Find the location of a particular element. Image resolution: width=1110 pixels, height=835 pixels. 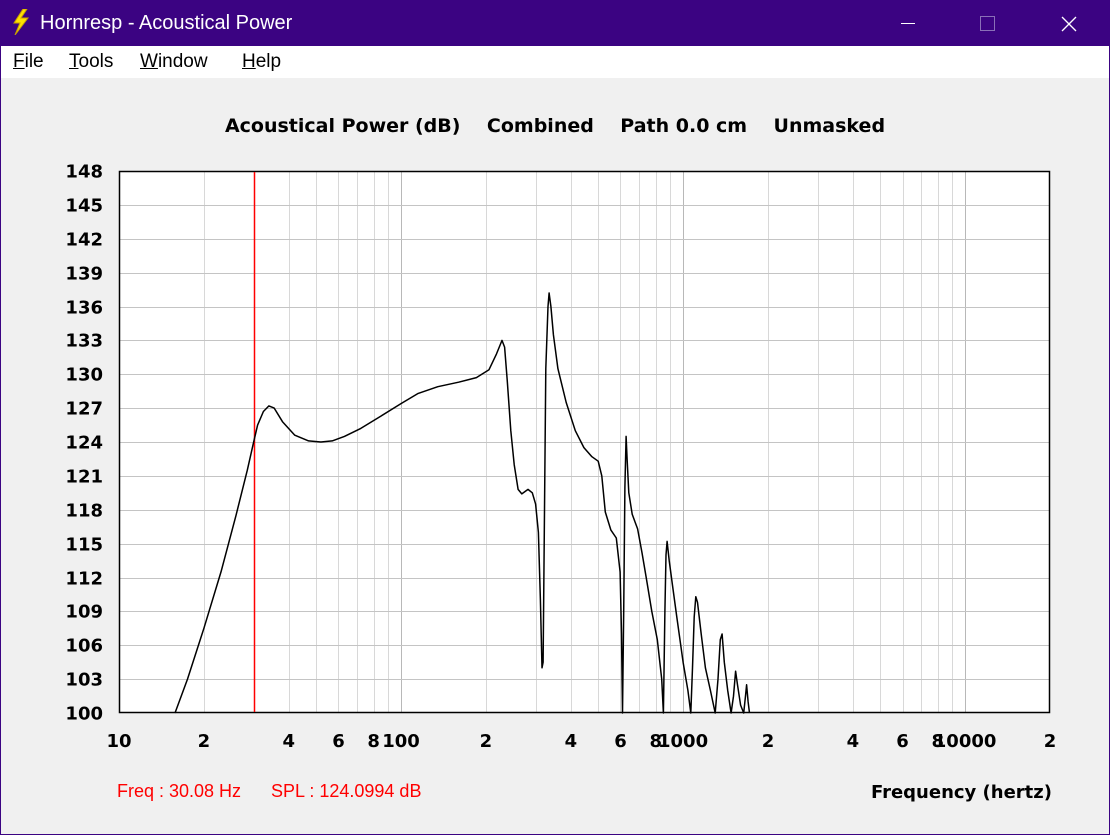

close-button is located at coordinates (1068, 23).